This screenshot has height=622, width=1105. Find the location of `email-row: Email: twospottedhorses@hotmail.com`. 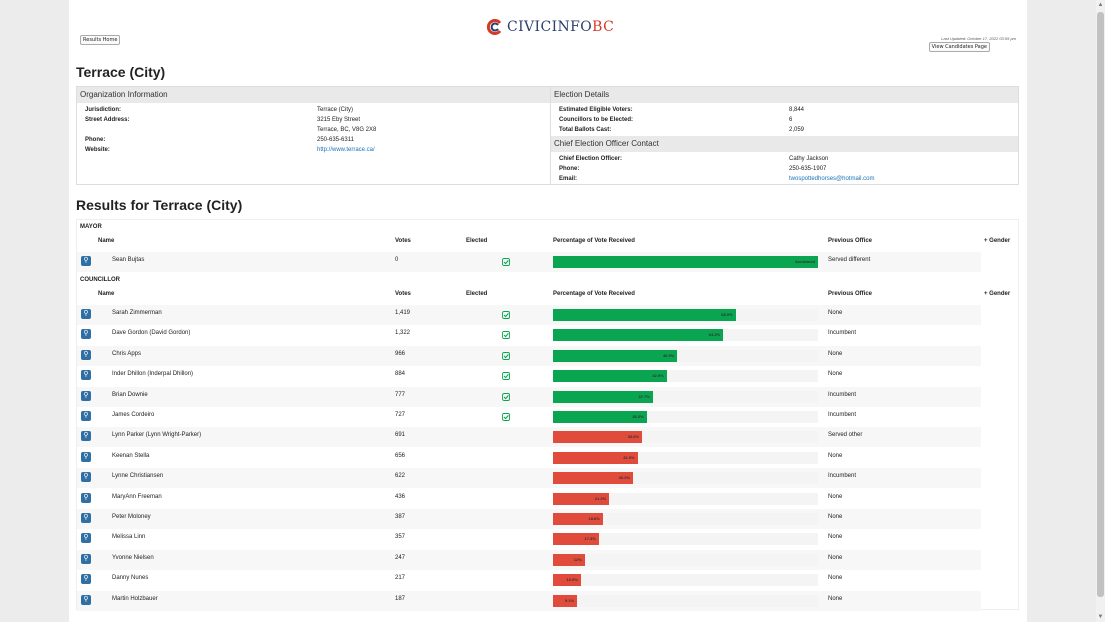

email-row: Email: twospottedhorses@hotmail.com is located at coordinates (717, 179).